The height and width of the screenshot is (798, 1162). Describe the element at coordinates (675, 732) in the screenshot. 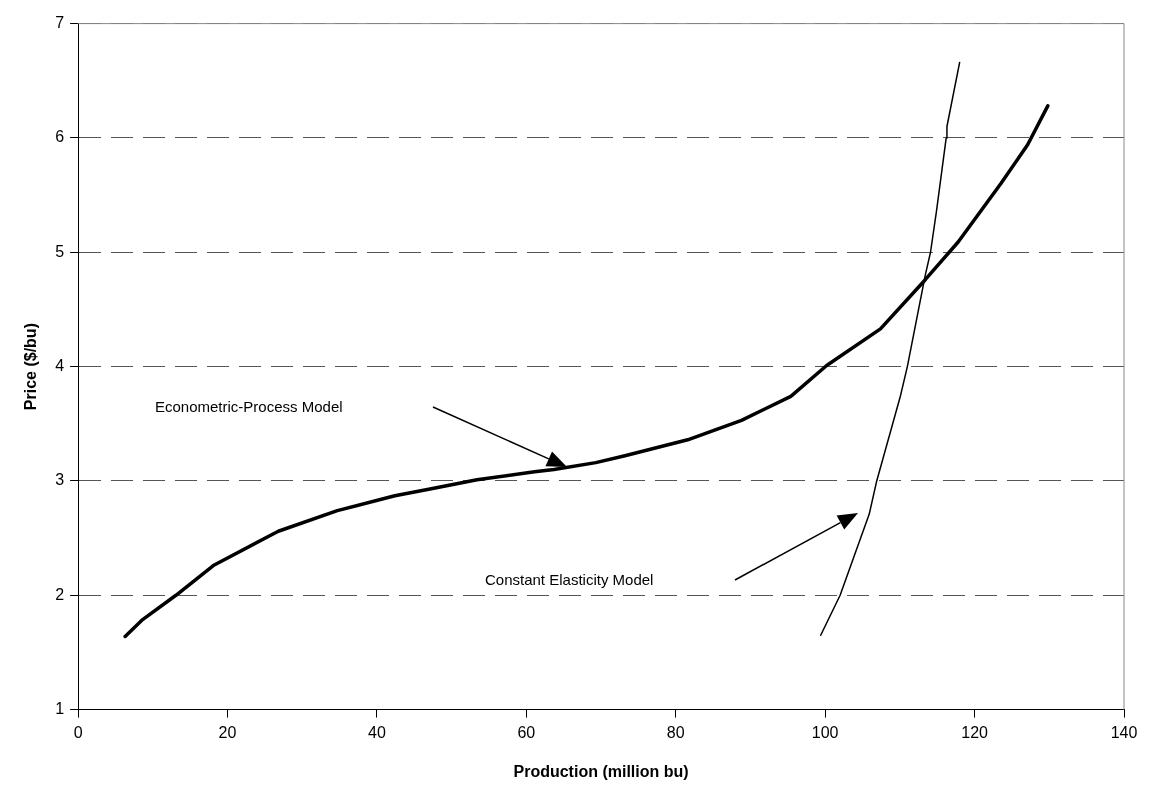

I see `x-tick-label: 80` at that location.